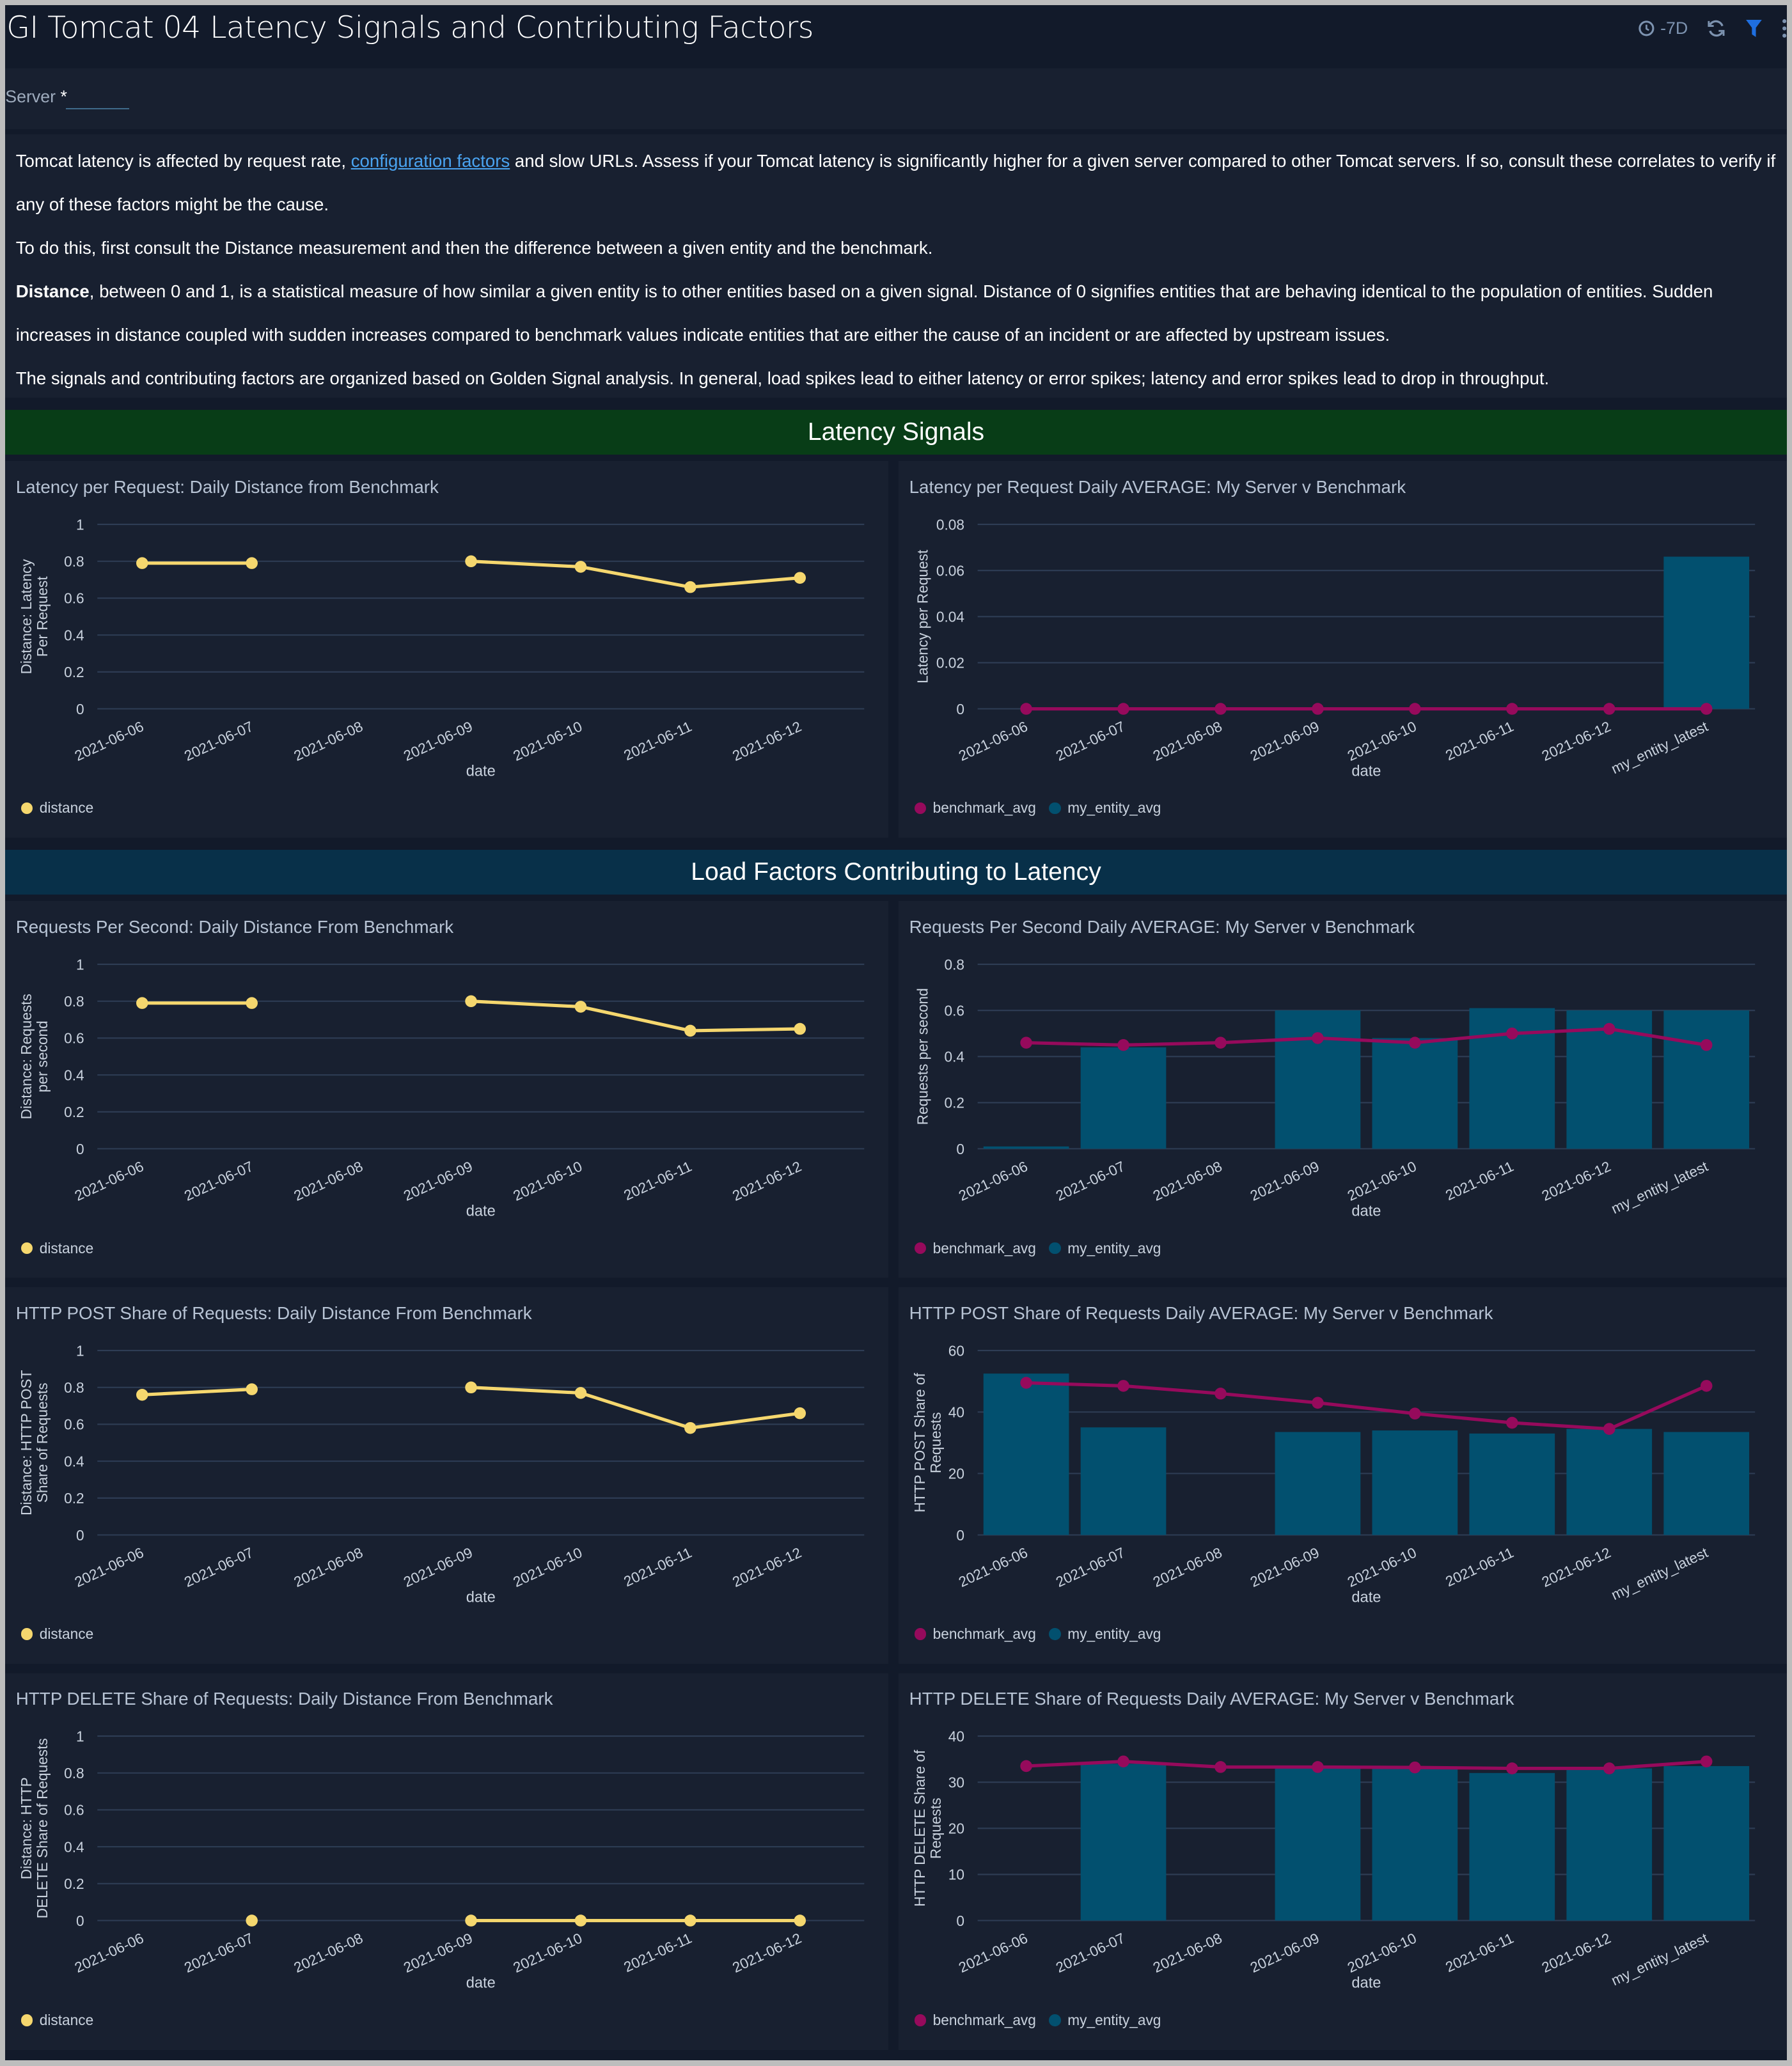  I want to click on y-tick-label: 30, so click(956, 1783).